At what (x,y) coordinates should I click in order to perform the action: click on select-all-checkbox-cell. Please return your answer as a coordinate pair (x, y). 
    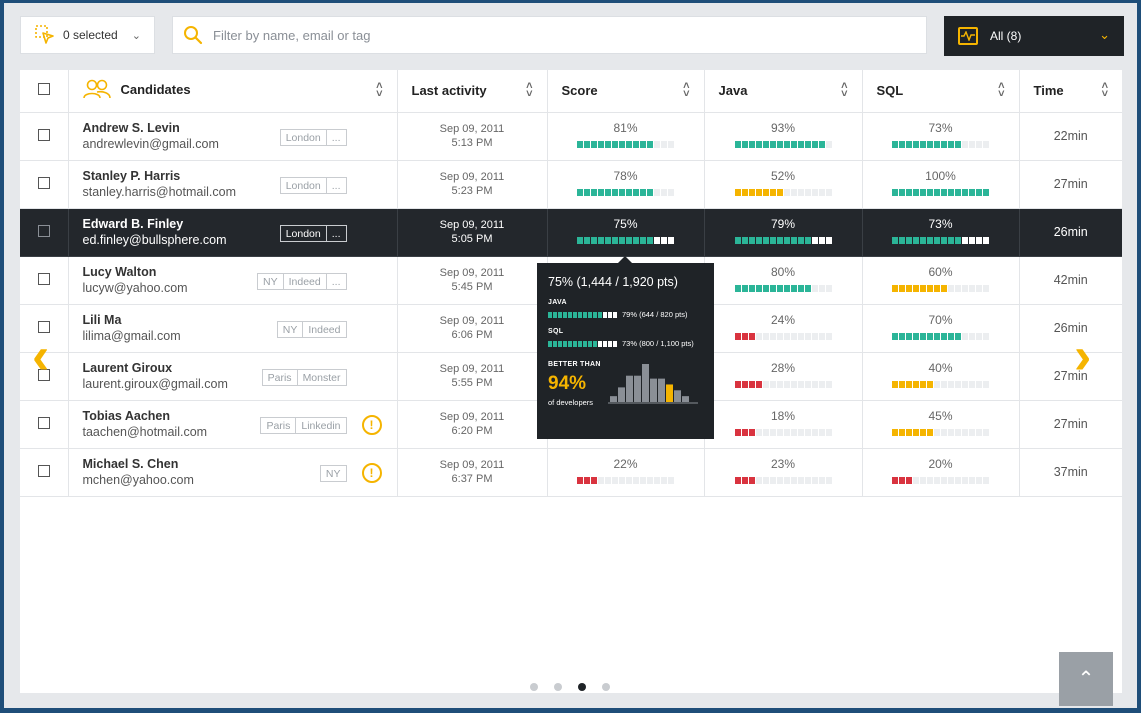
    Looking at the image, I should click on (44, 91).